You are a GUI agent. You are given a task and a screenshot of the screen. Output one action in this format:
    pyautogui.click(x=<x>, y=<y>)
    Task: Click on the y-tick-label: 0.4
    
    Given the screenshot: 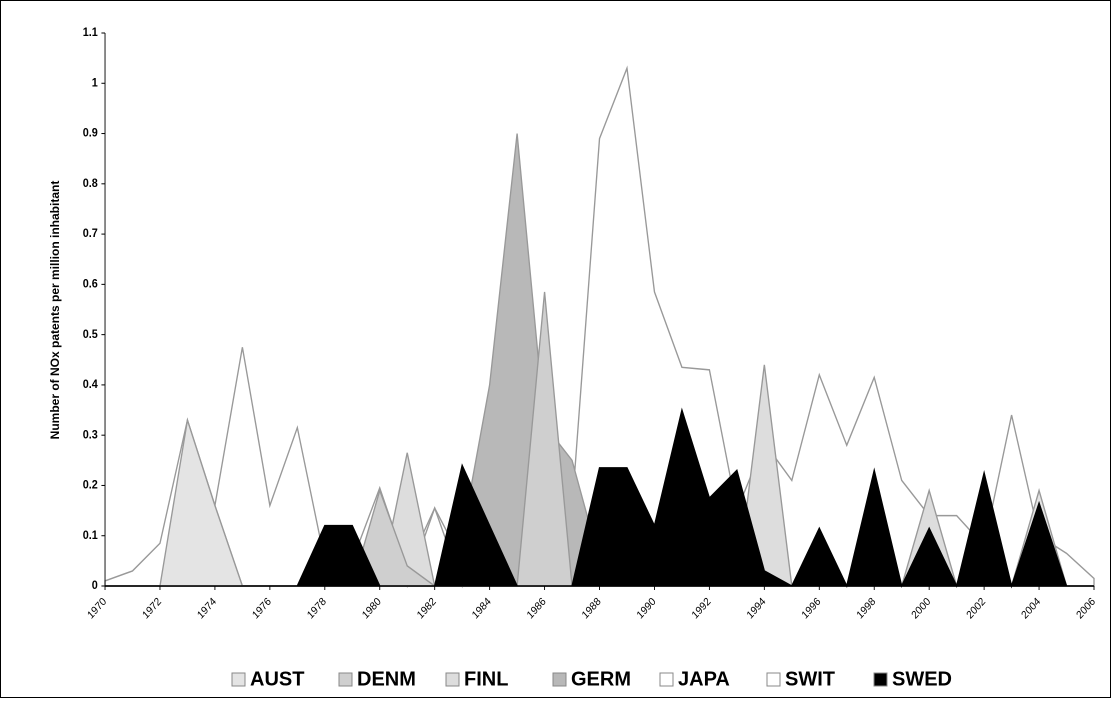 What is the action you would take?
    pyautogui.click(x=91, y=385)
    